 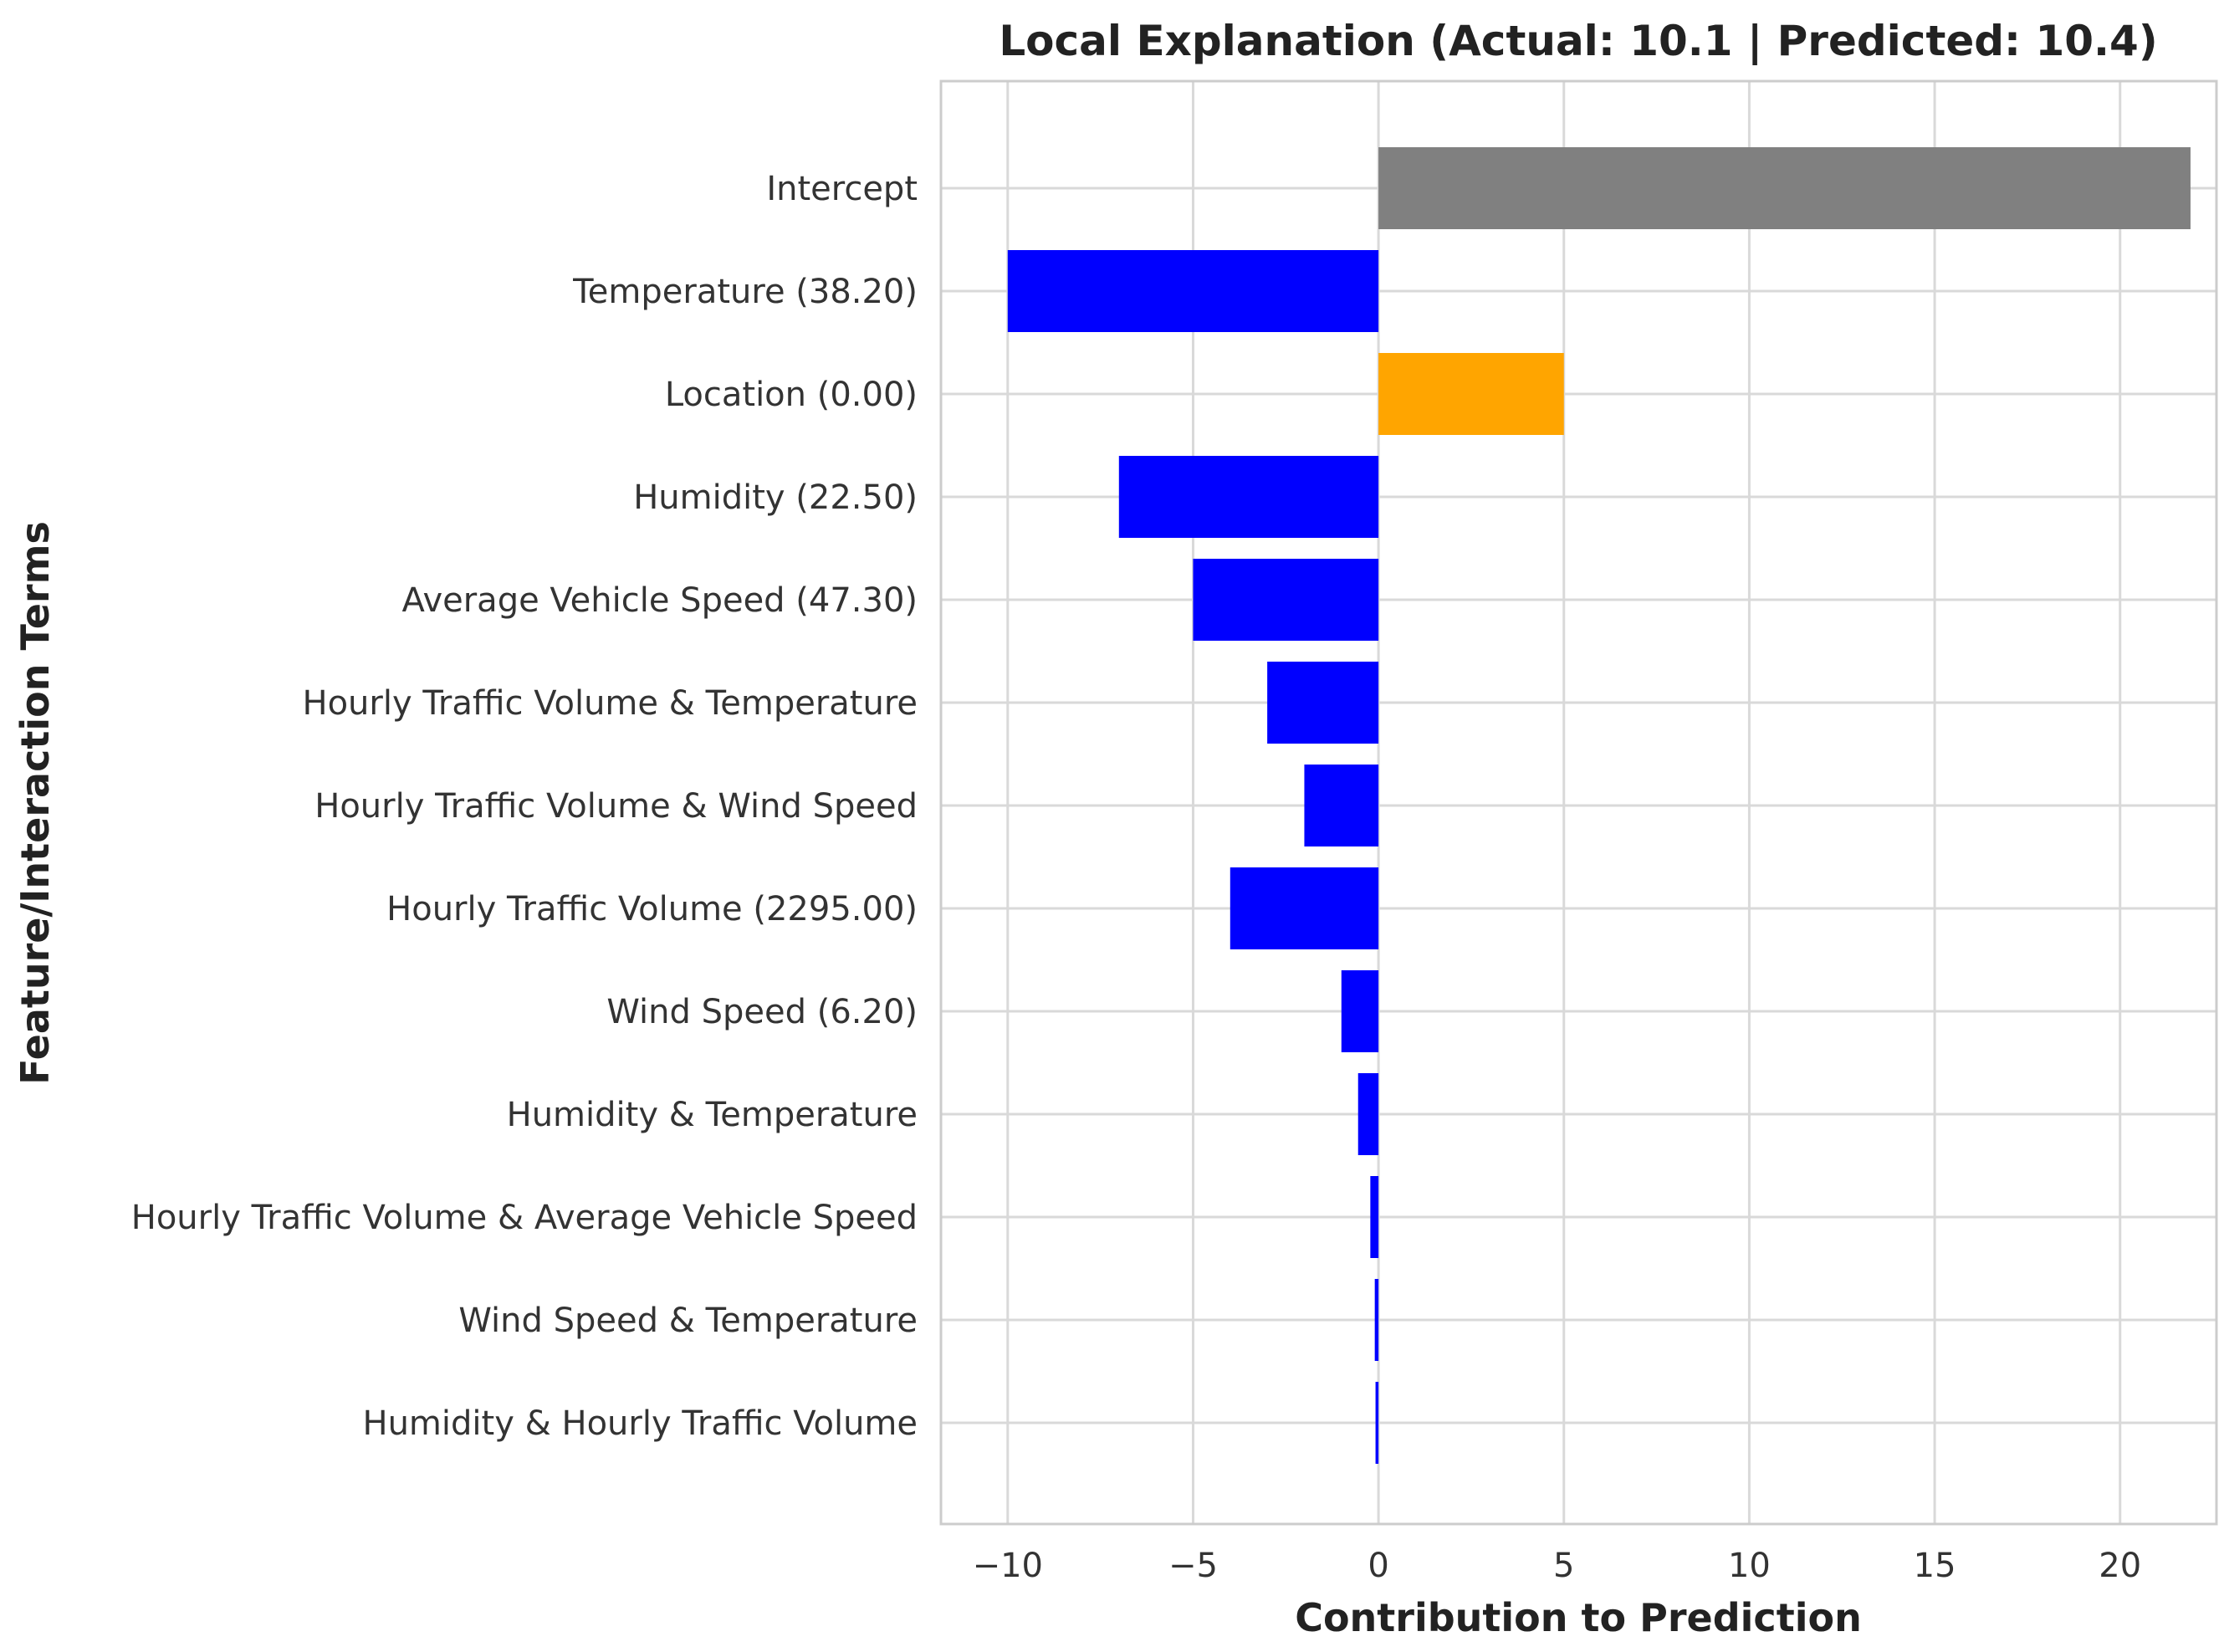 What do you see at coordinates (616, 806) in the screenshot?
I see `category-label-6: Hourly Traffic Volume & Wind Speed` at bounding box center [616, 806].